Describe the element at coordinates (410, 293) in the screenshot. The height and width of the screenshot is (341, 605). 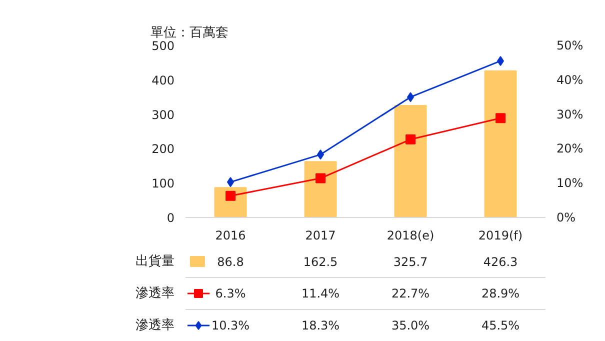
I see `data-label: 22.7%` at that location.